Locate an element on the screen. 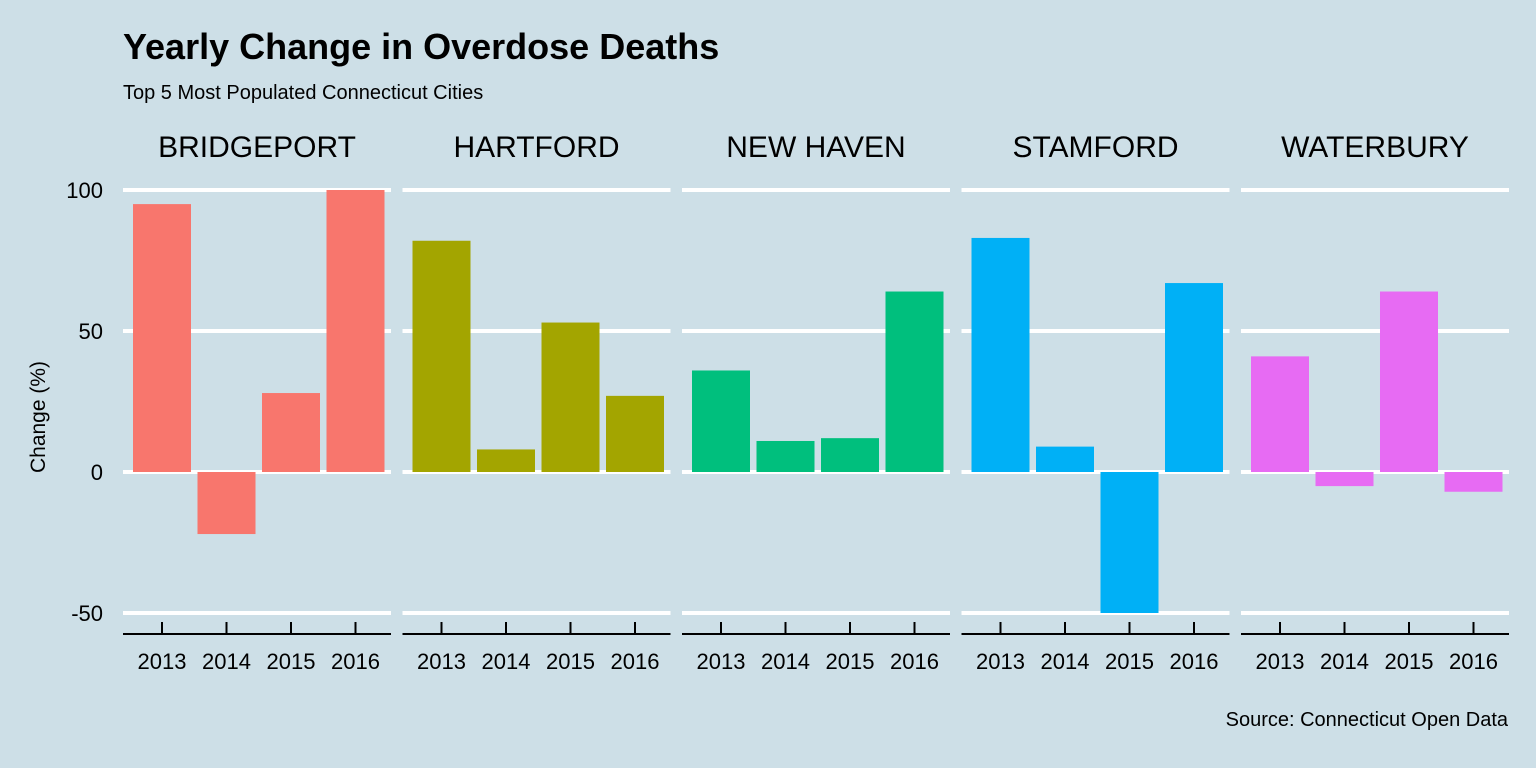 Image resolution: width=1536 pixels, height=768 pixels. facet-strip-label: WATERBURY is located at coordinates (1375, 147).